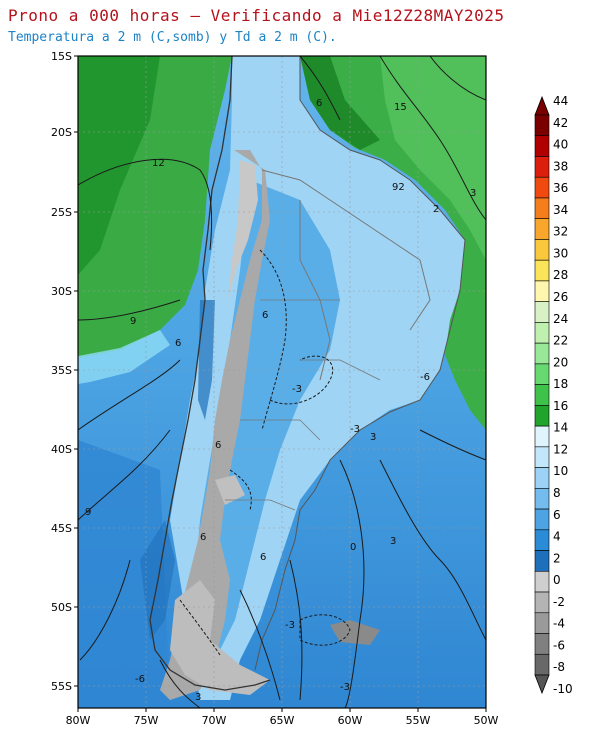  Describe the element at coordinates (61, 686) in the screenshot. I see `lat-label: 55S` at that location.